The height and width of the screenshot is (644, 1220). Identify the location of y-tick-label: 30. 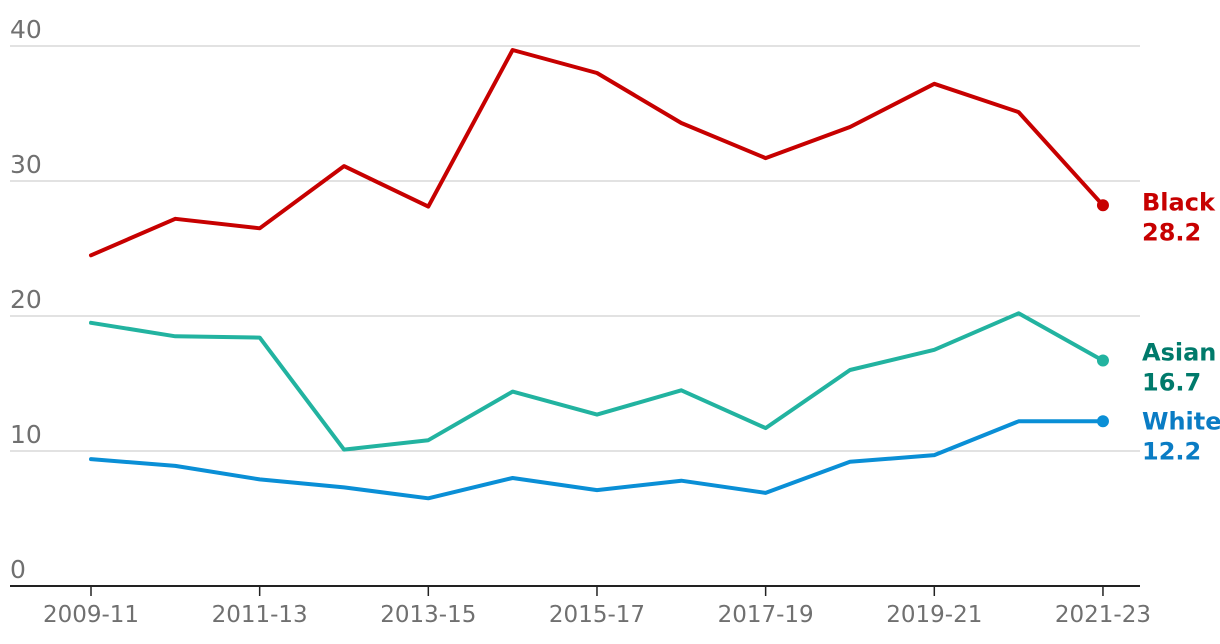
(26, 164).